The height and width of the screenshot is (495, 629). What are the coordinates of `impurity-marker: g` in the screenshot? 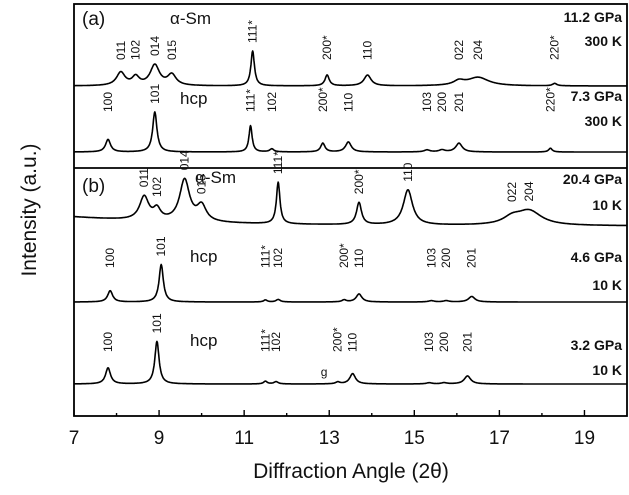 It's located at (324, 372).